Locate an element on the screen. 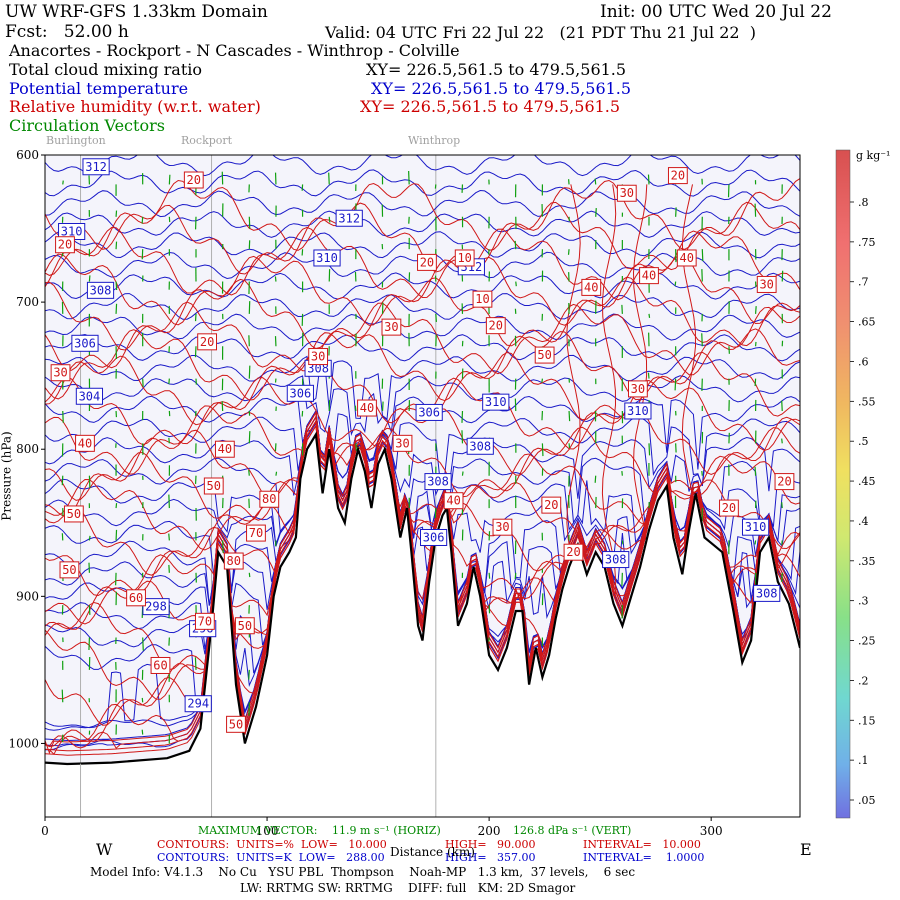  theta-label-text-3: 306 is located at coordinates (85, 343).